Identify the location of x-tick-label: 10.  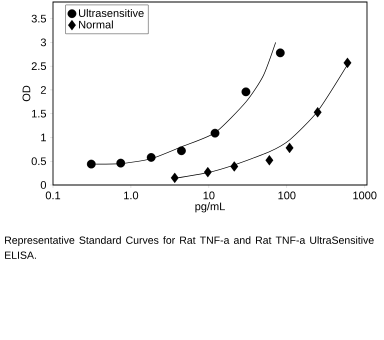
(209, 196).